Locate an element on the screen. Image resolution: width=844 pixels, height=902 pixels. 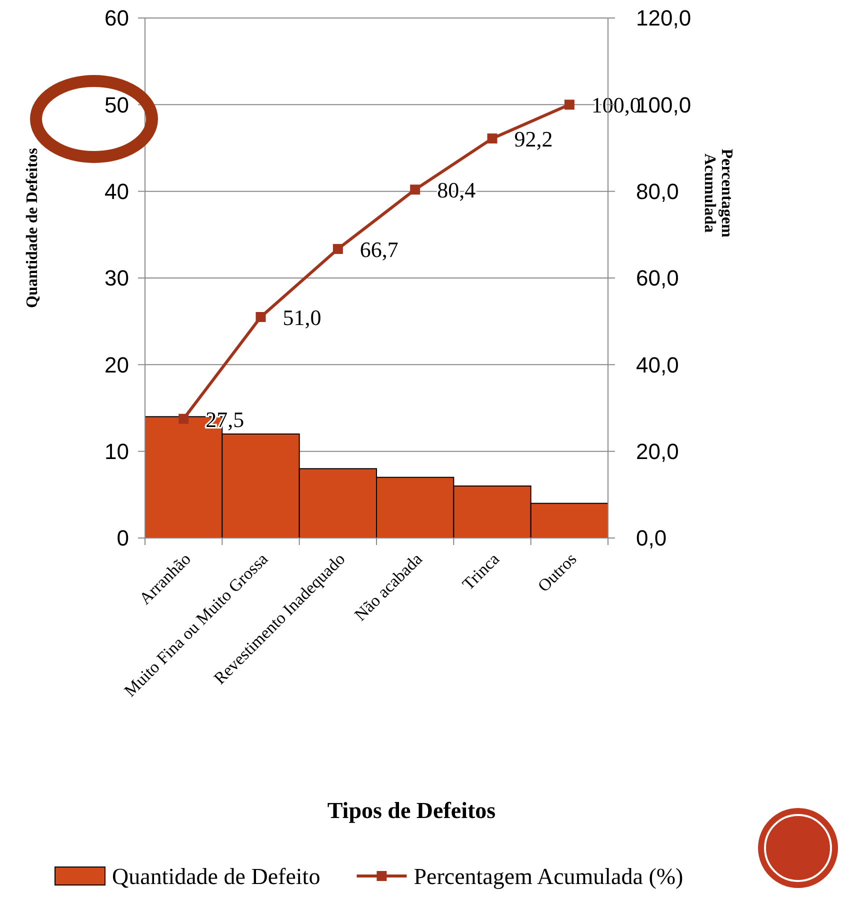
y-tick-label: 10 is located at coordinates (116, 451).